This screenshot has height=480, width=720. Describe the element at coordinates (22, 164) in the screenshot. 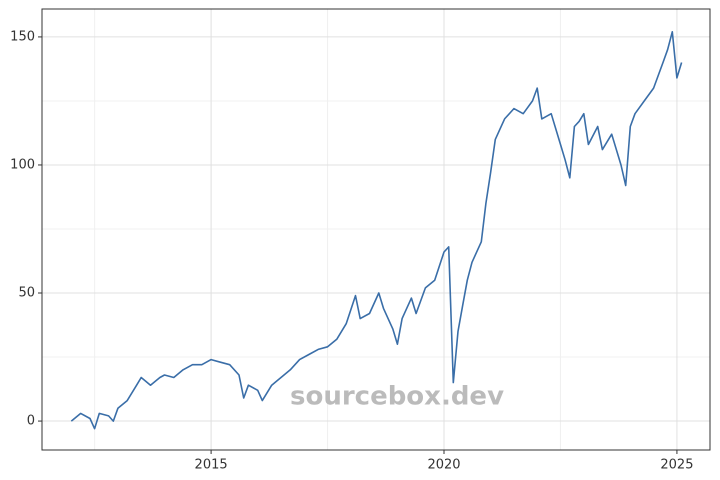

I see `y-tick-label: 100` at that location.